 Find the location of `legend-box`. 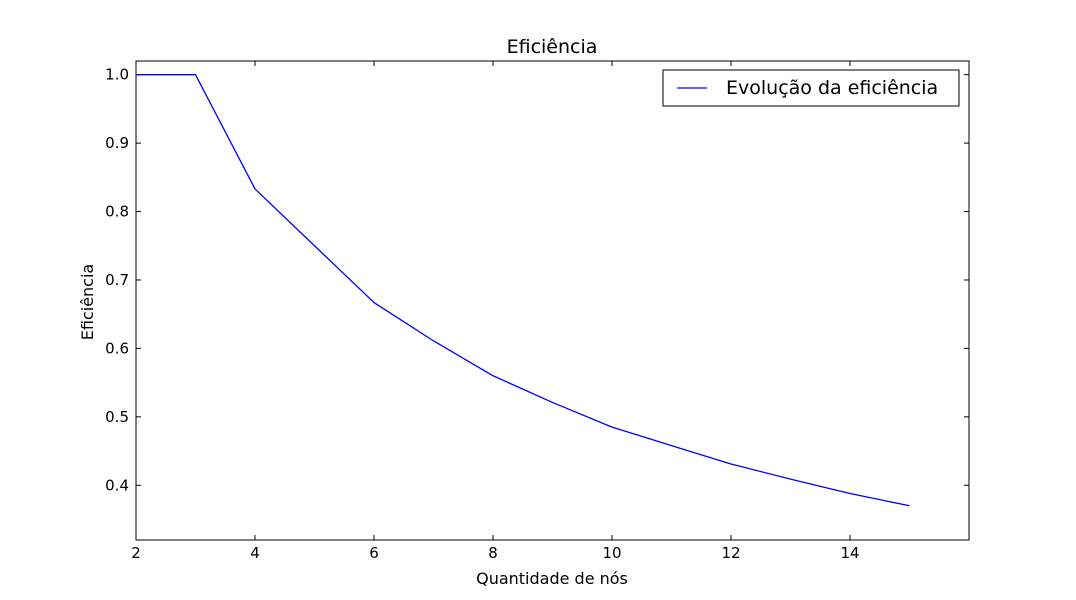

legend-box is located at coordinates (811, 88).